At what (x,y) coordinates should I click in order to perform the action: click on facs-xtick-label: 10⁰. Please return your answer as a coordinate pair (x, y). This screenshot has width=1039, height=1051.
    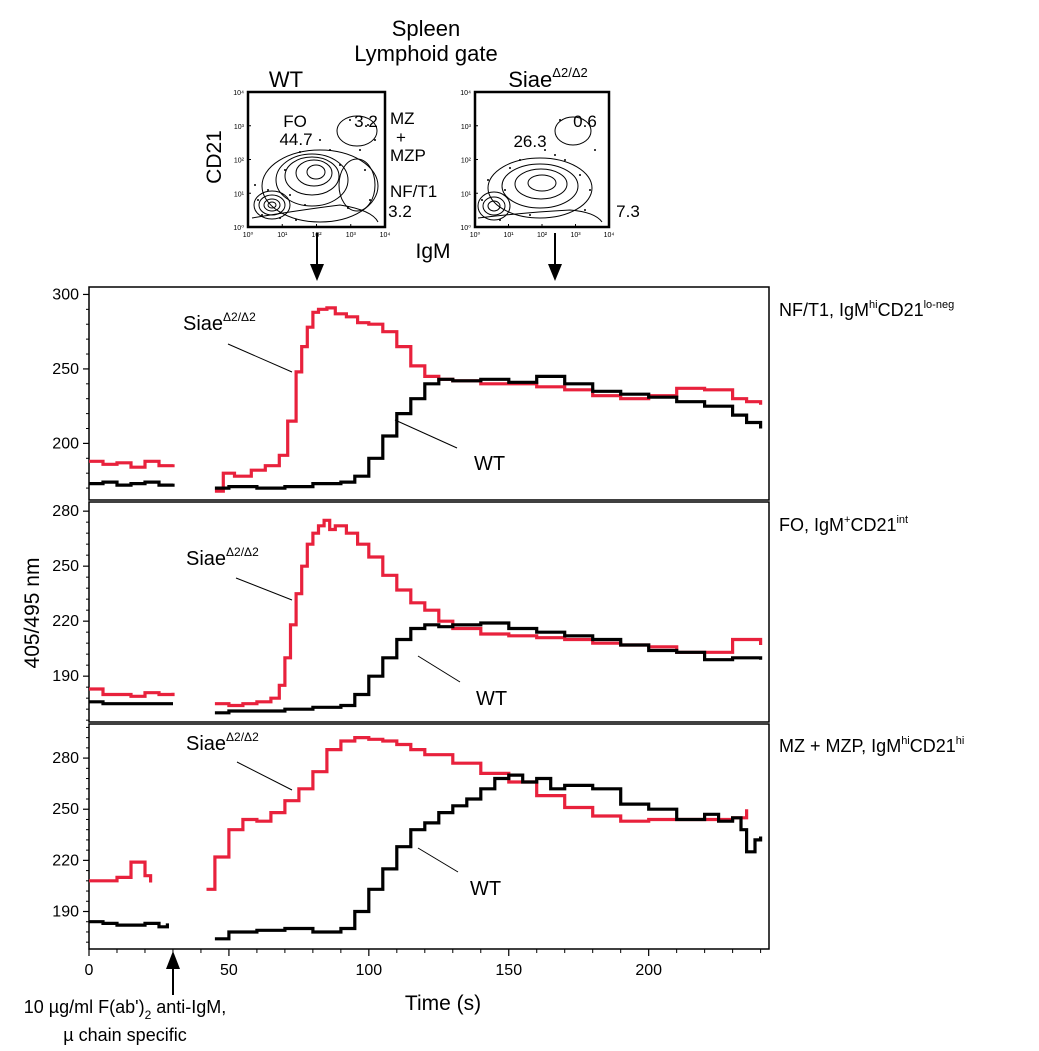
    Looking at the image, I should click on (475, 235).